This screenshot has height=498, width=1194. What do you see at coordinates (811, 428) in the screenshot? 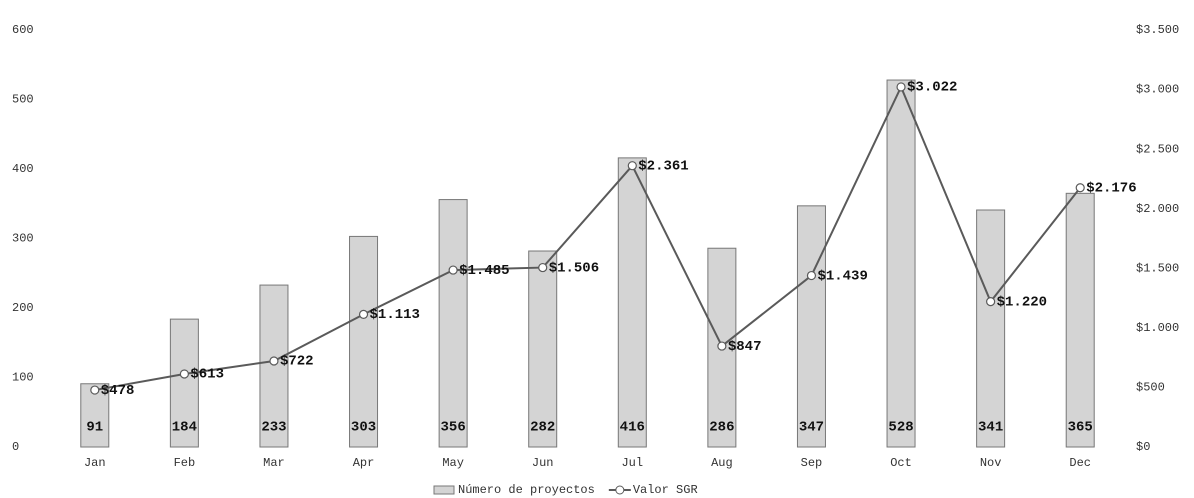
I see `bar-value-label: 347` at bounding box center [811, 428].